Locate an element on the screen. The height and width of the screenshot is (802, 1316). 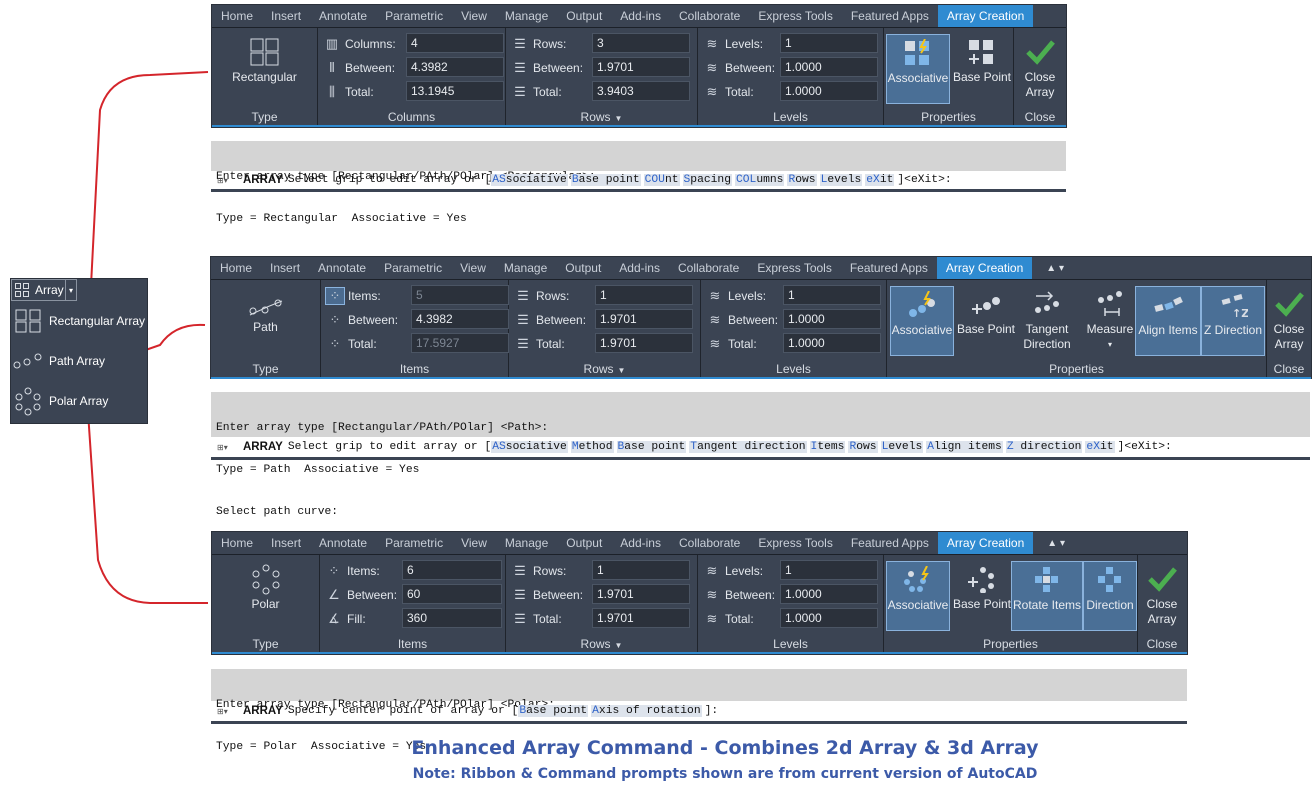
command-keyword: Axis of rotation is located at coordinates (646, 711).